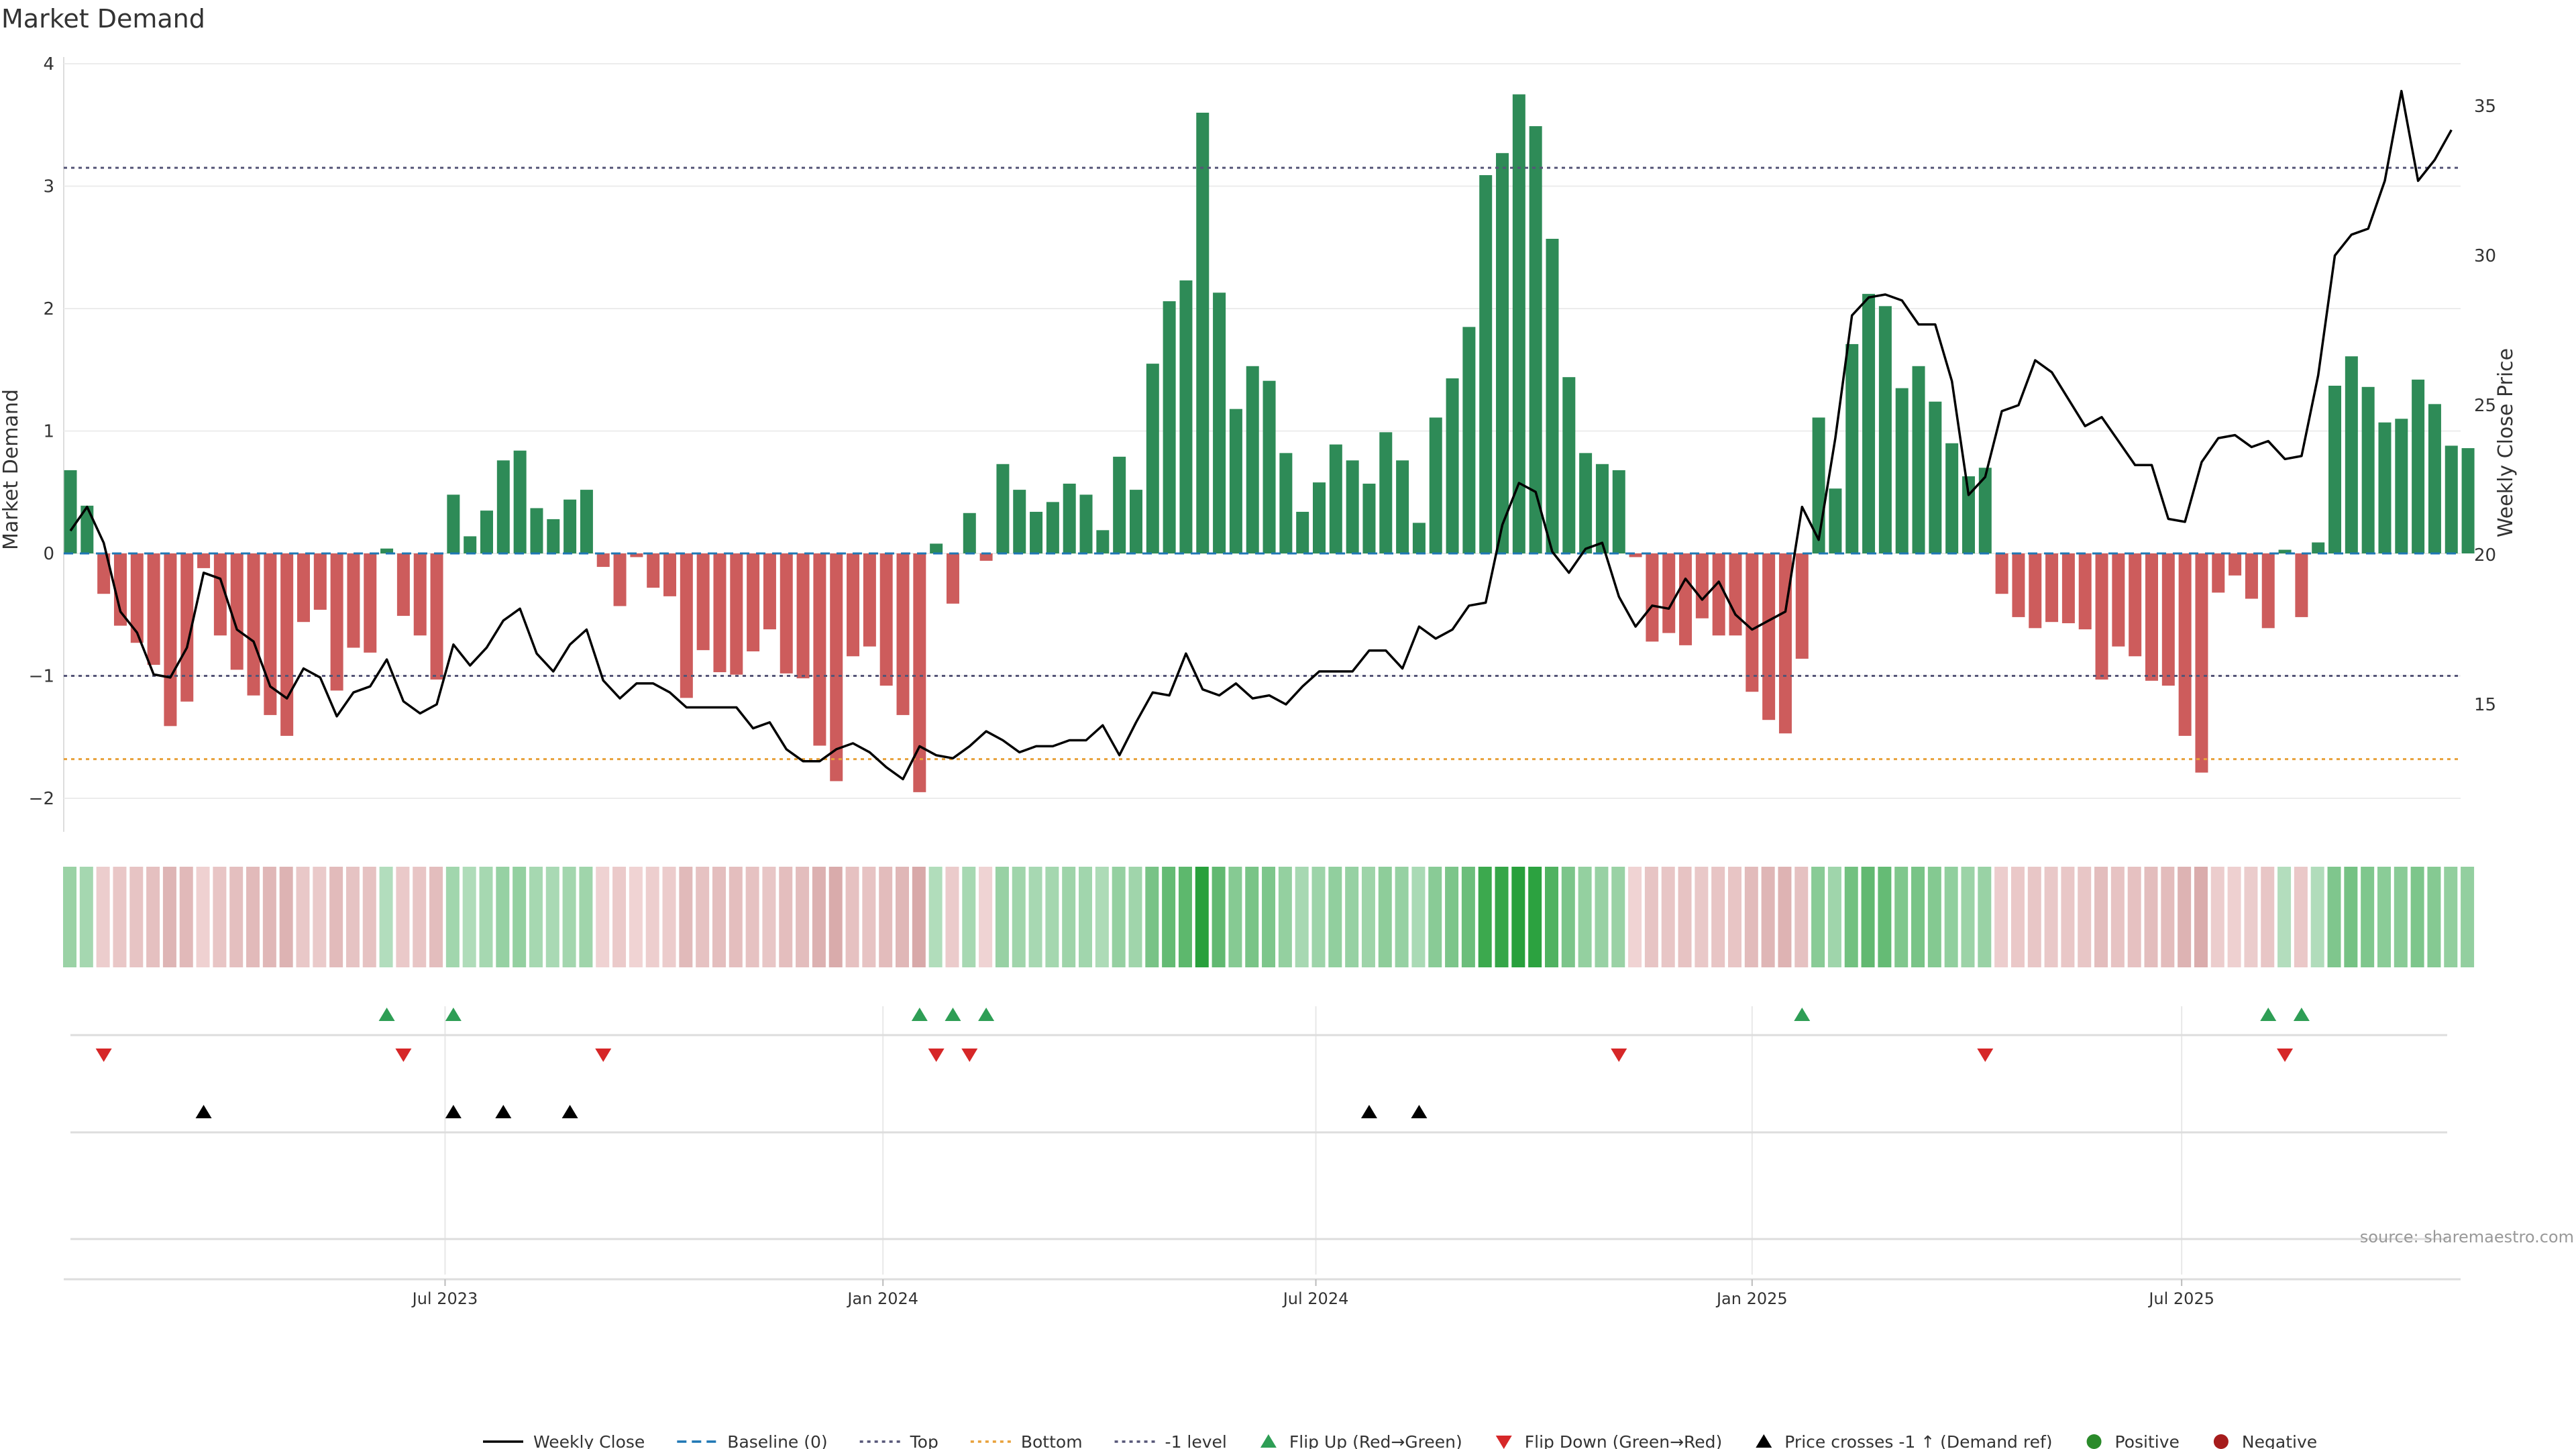 This screenshot has width=2576, height=1449. I want to click on legend-label: Baseline (0), so click(777, 1440).